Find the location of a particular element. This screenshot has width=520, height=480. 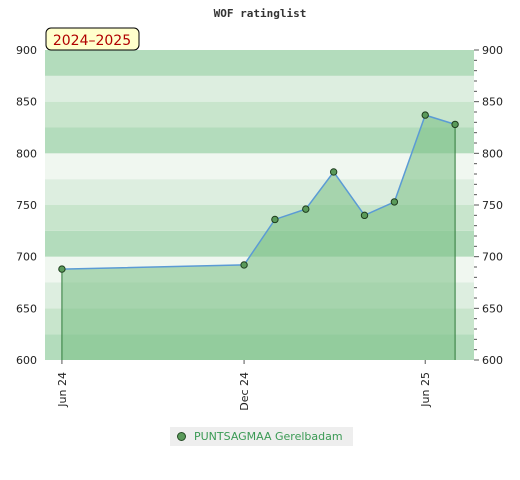

legend: PUNTSAGMAA Gerelbadam is located at coordinates (261, 436).